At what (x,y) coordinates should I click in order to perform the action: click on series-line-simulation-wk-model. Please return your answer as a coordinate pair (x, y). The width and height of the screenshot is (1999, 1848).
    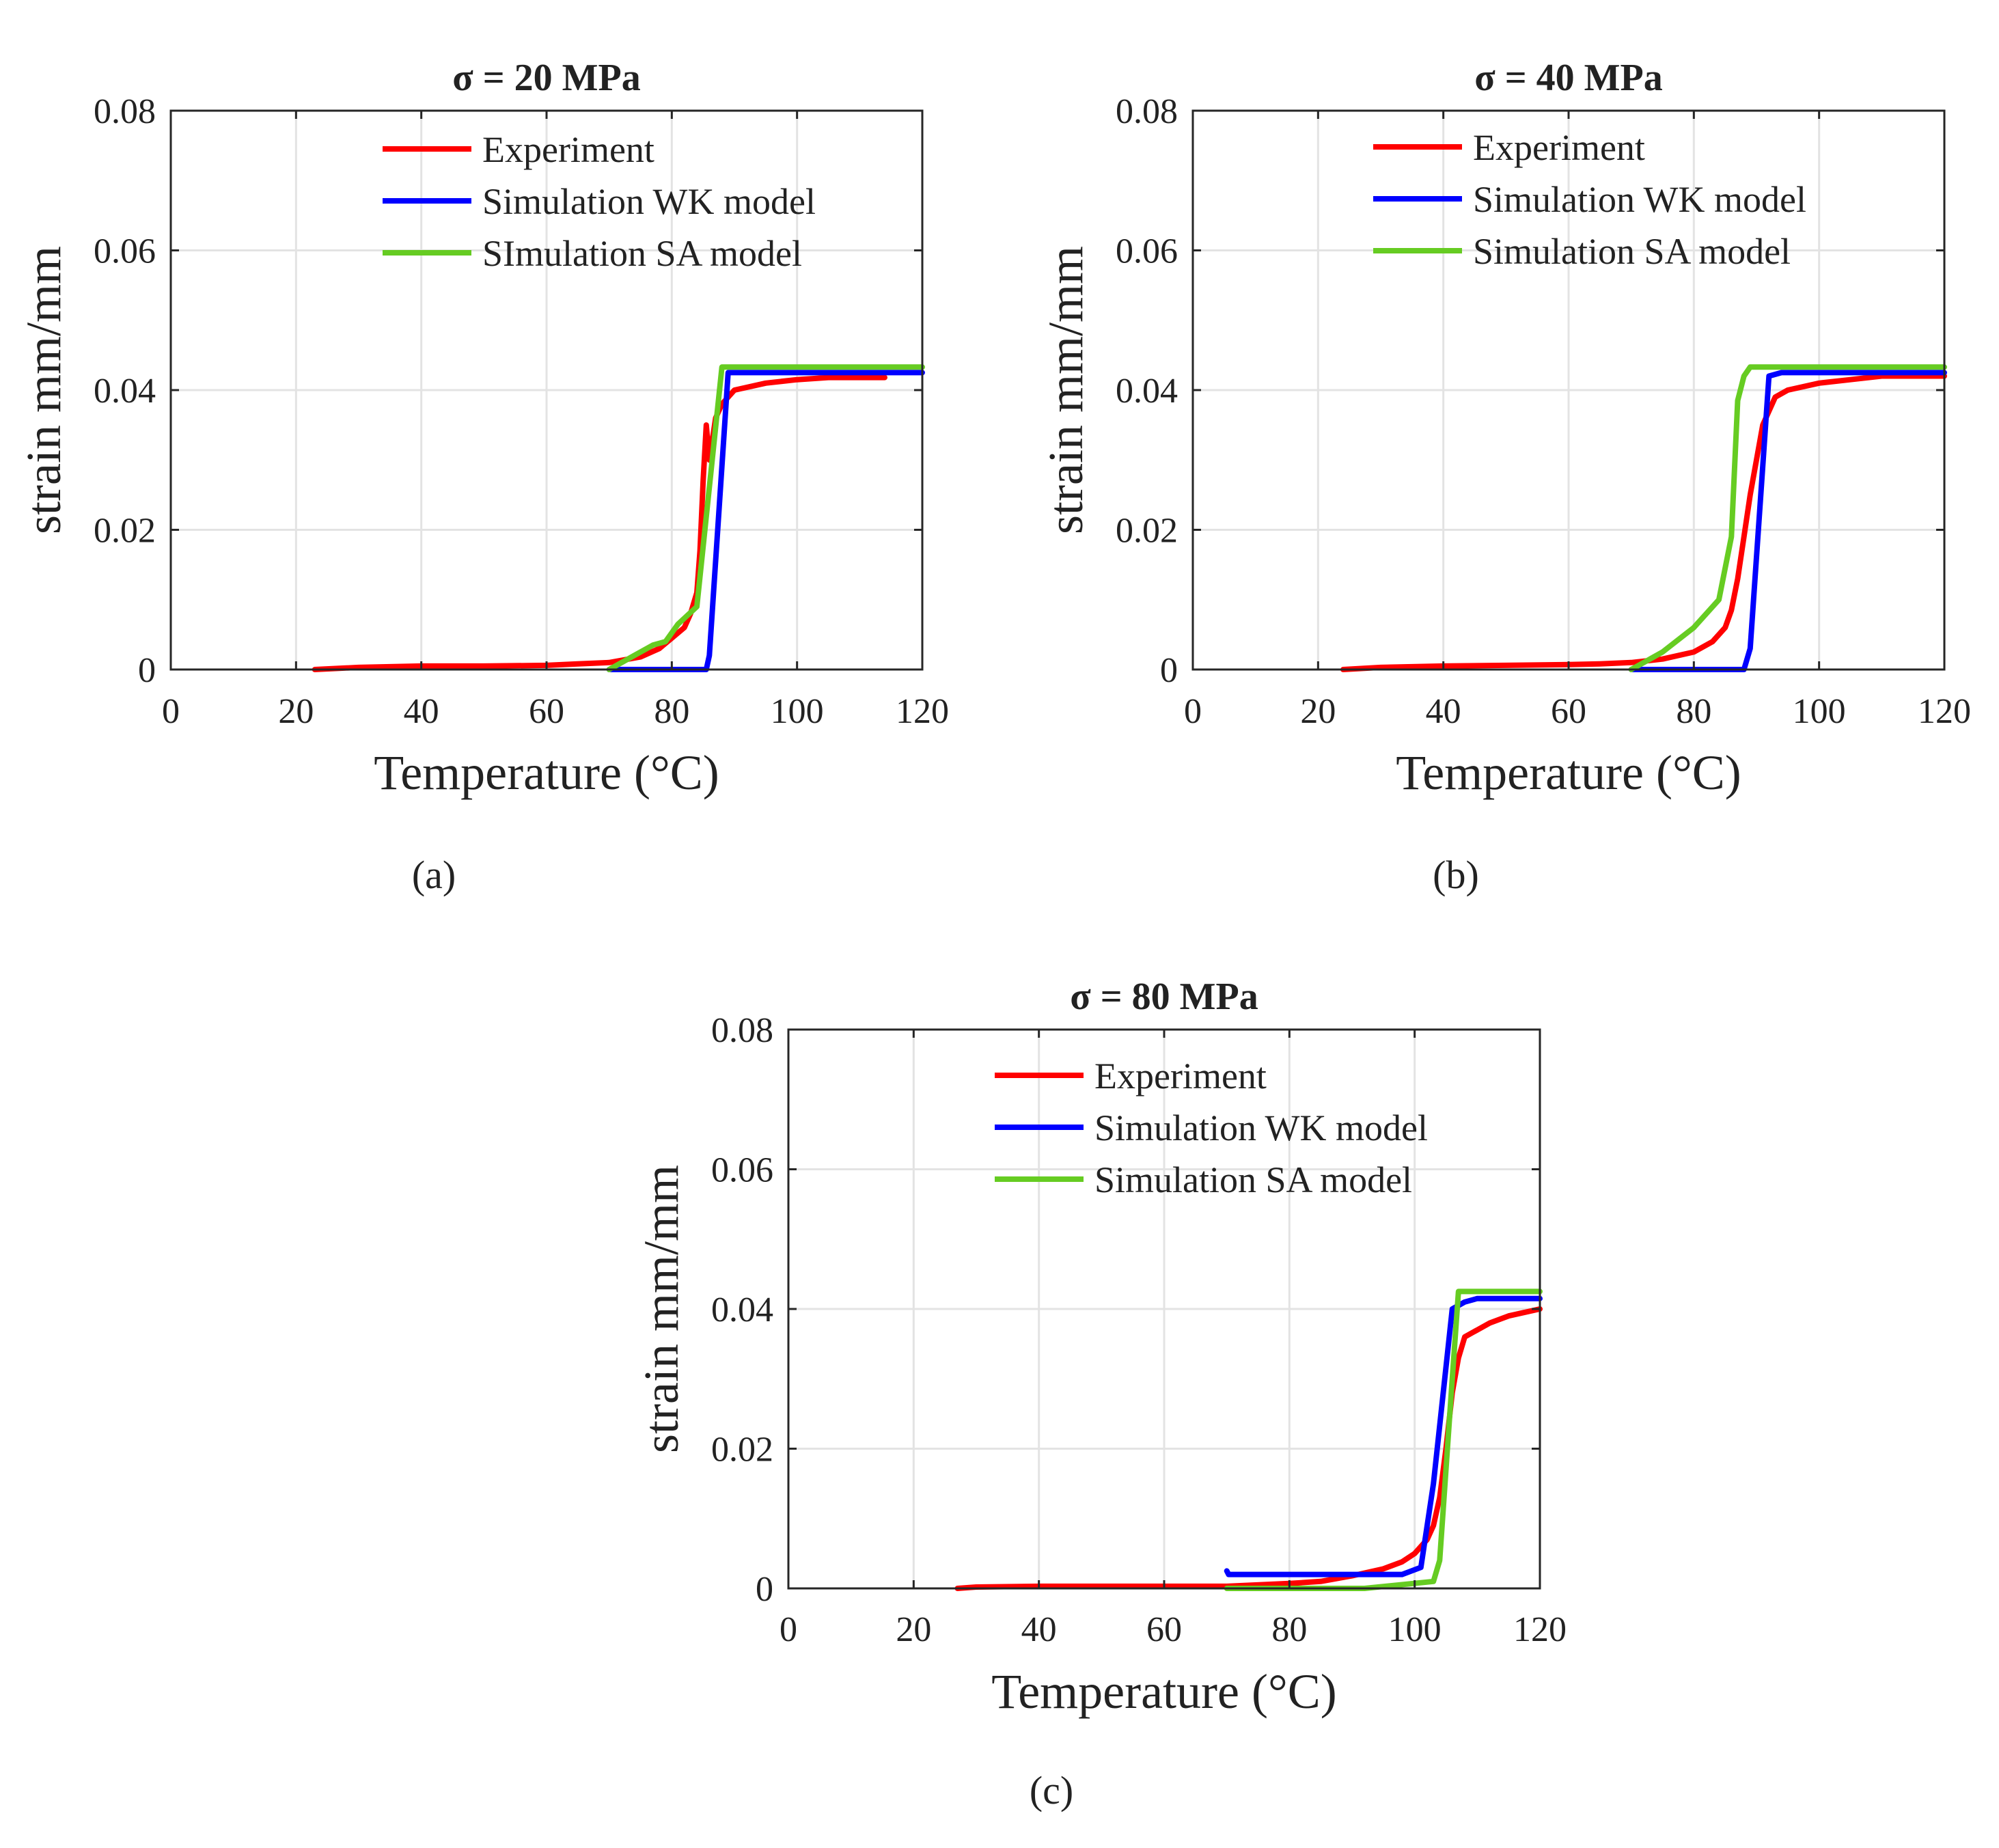
    Looking at the image, I should click on (1383, 1436).